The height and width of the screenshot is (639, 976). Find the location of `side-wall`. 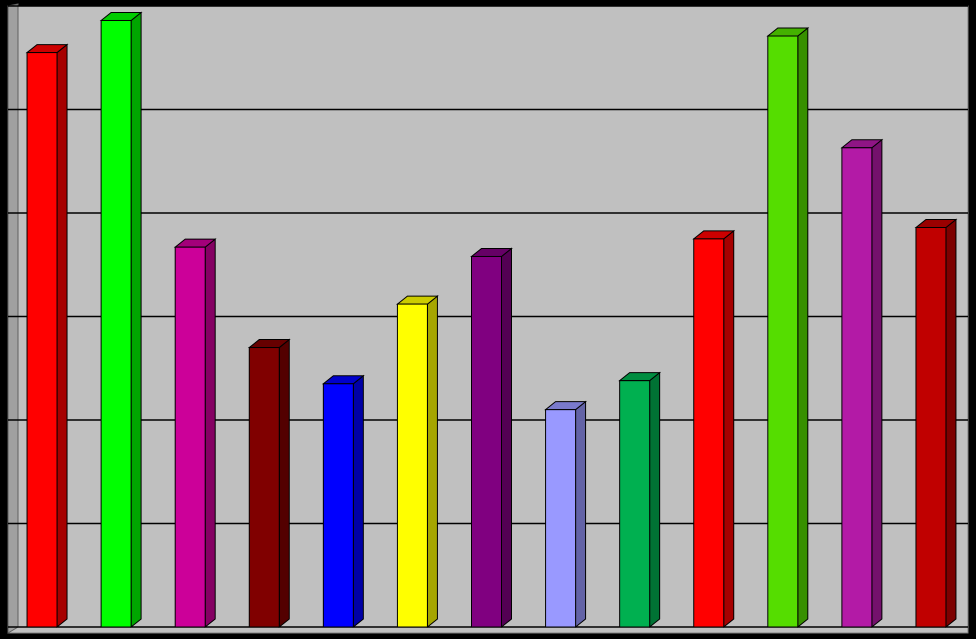

side-wall is located at coordinates (13, 318).